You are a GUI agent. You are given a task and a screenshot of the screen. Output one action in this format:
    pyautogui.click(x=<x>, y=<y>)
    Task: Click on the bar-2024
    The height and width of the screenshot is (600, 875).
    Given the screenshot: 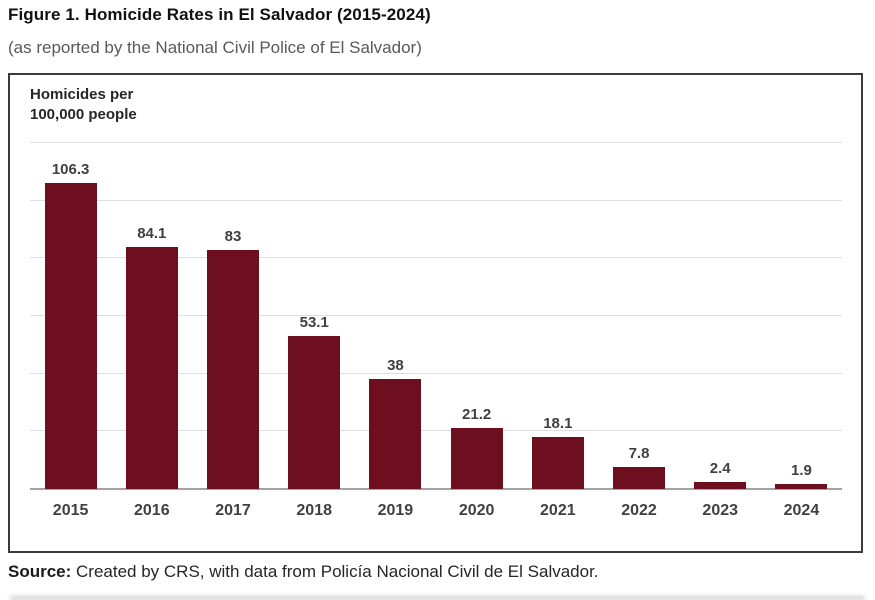 What is the action you would take?
    pyautogui.click(x=801, y=486)
    